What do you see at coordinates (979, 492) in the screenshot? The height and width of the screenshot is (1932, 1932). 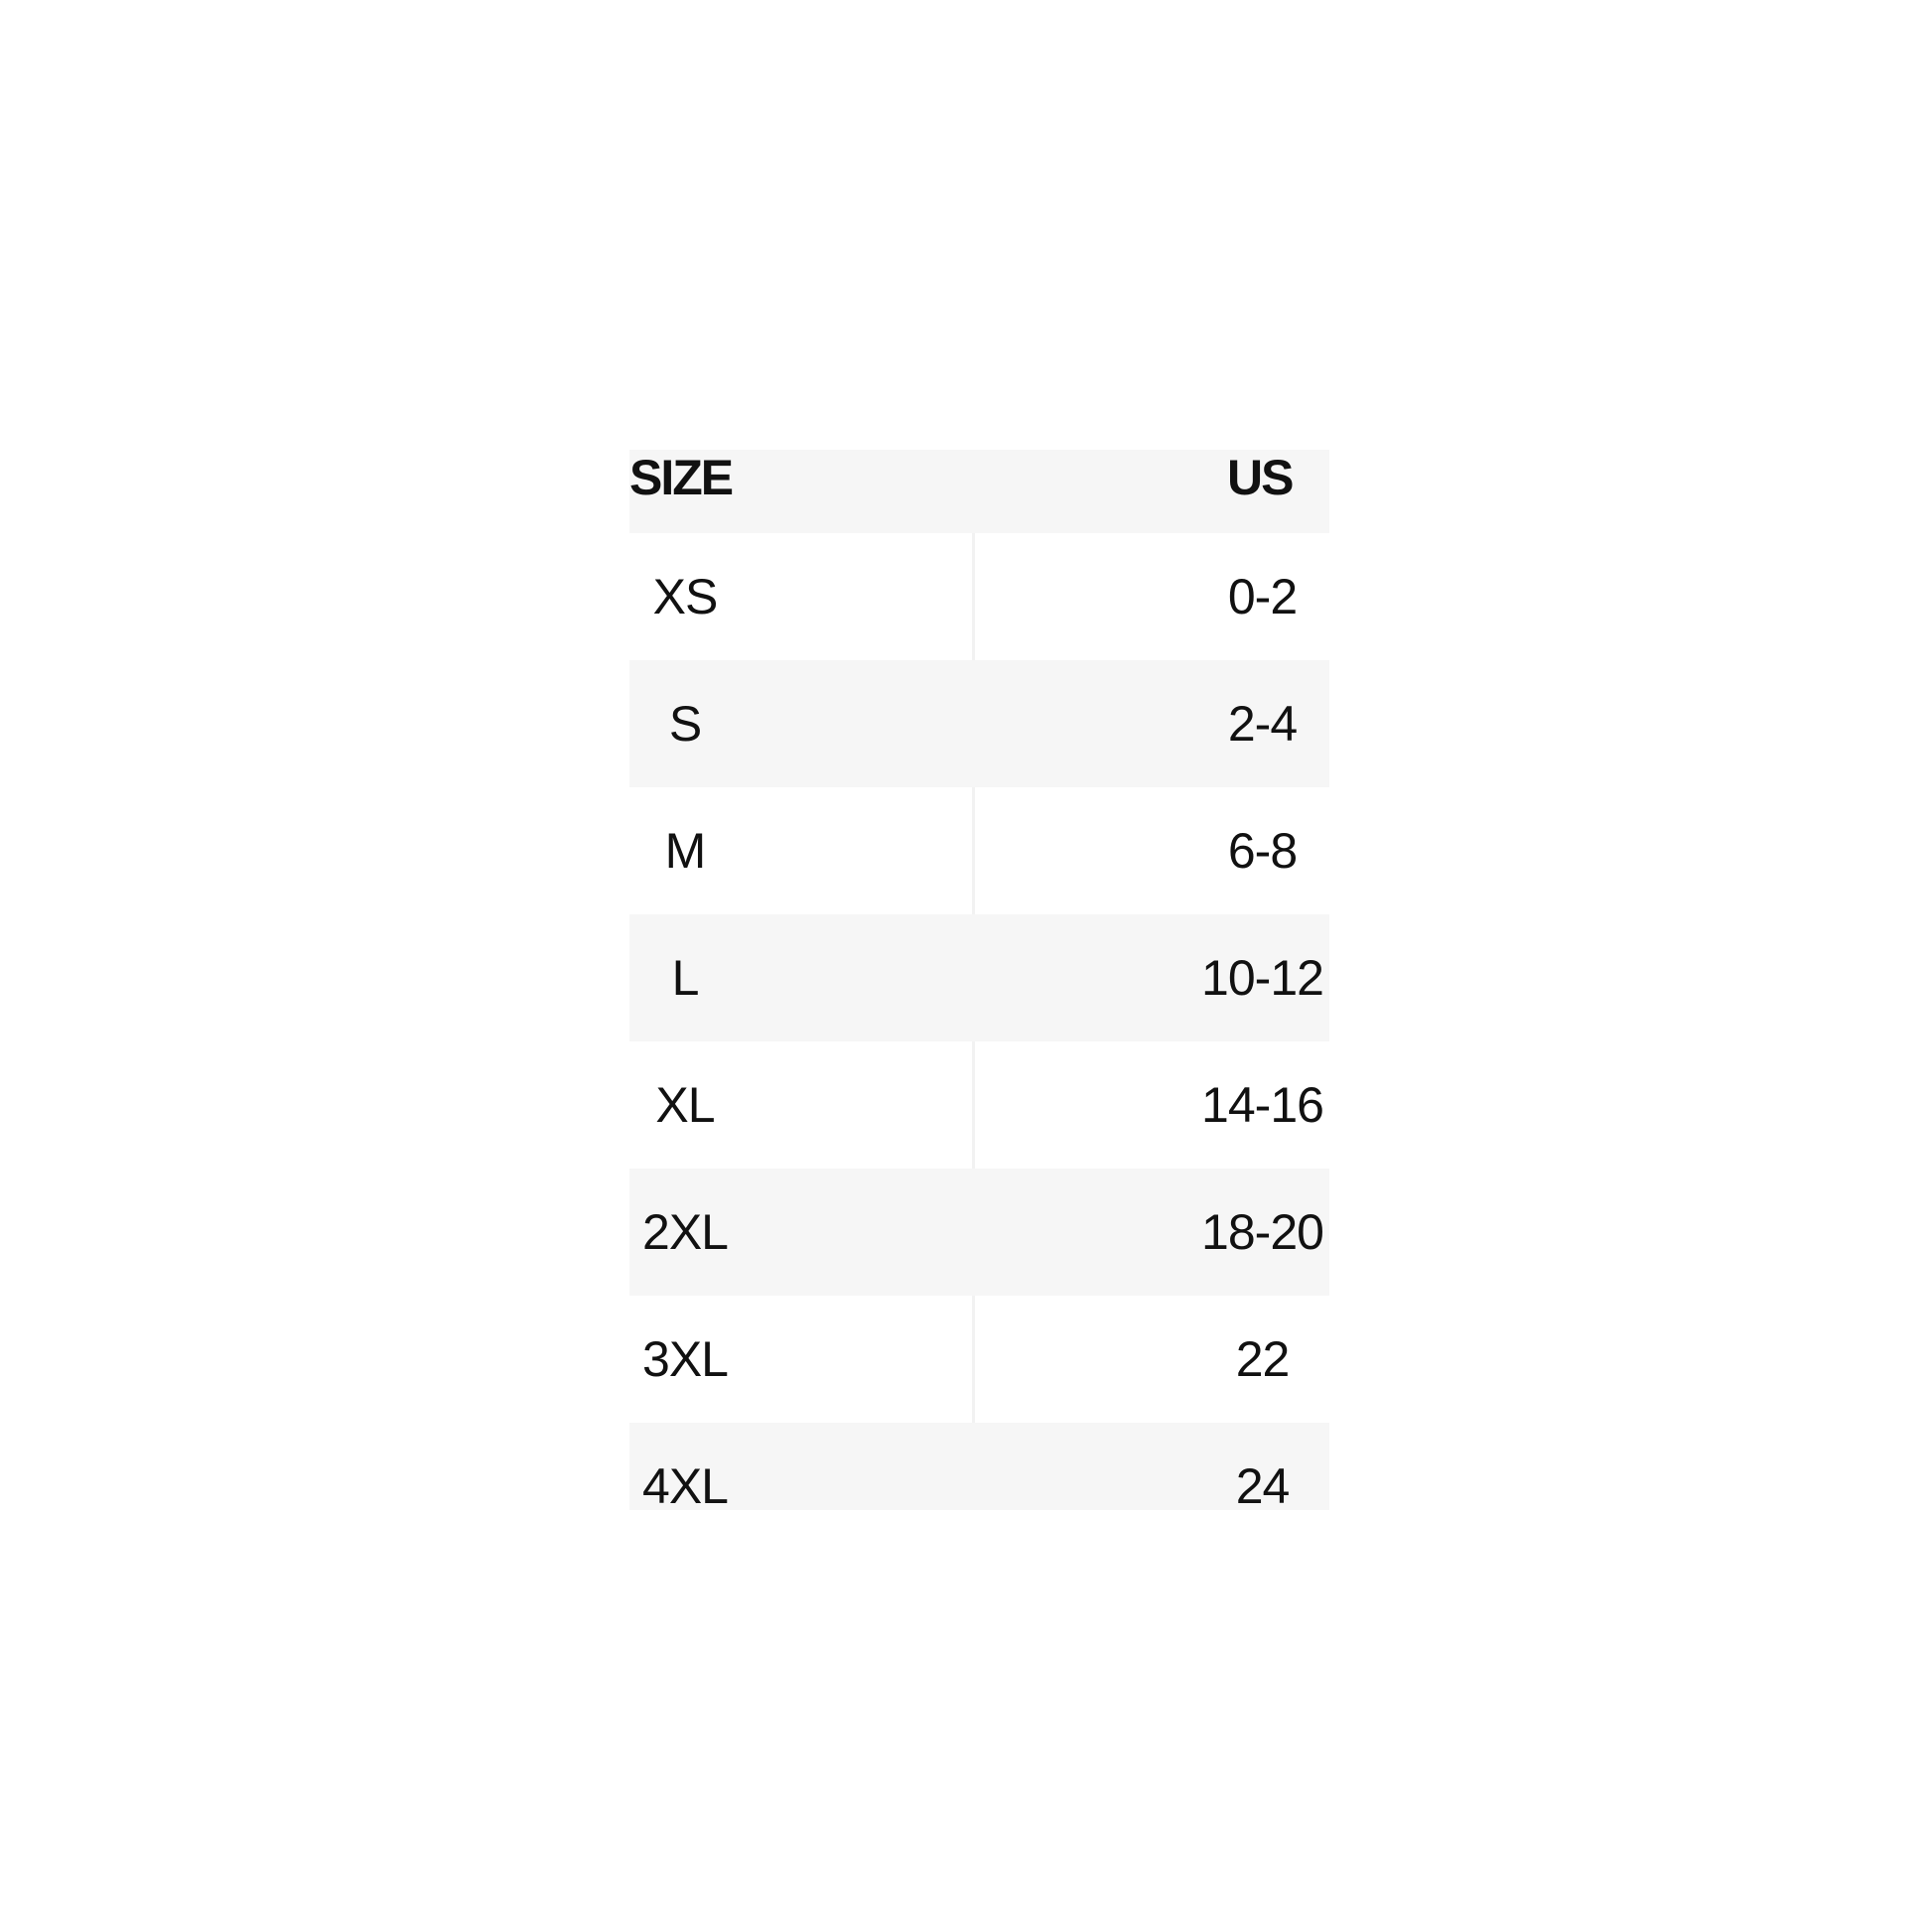 I see `table-header: SIZE US` at bounding box center [979, 492].